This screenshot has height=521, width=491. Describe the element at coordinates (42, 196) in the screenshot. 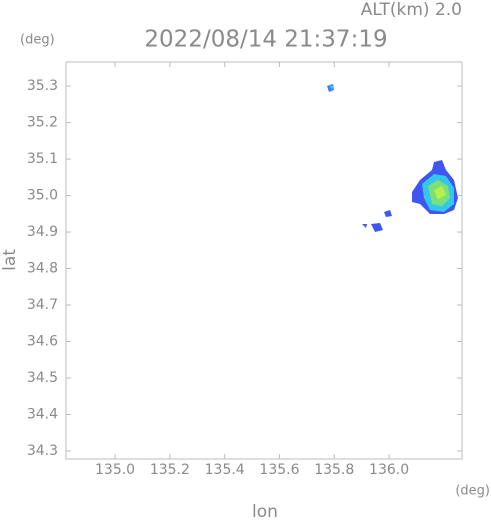

I see `y-tick-label: 35.0` at that location.